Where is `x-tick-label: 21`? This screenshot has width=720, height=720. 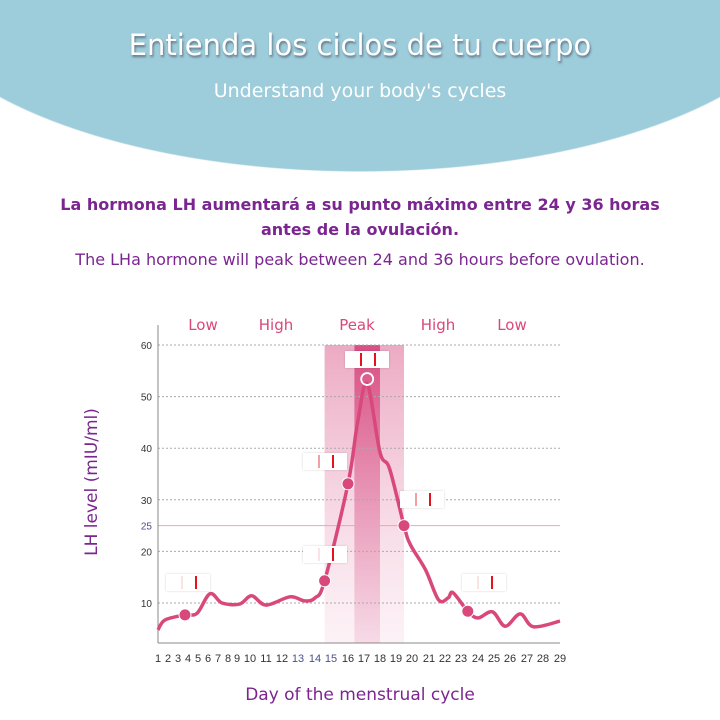
x-tick-label: 21 is located at coordinates (429, 659).